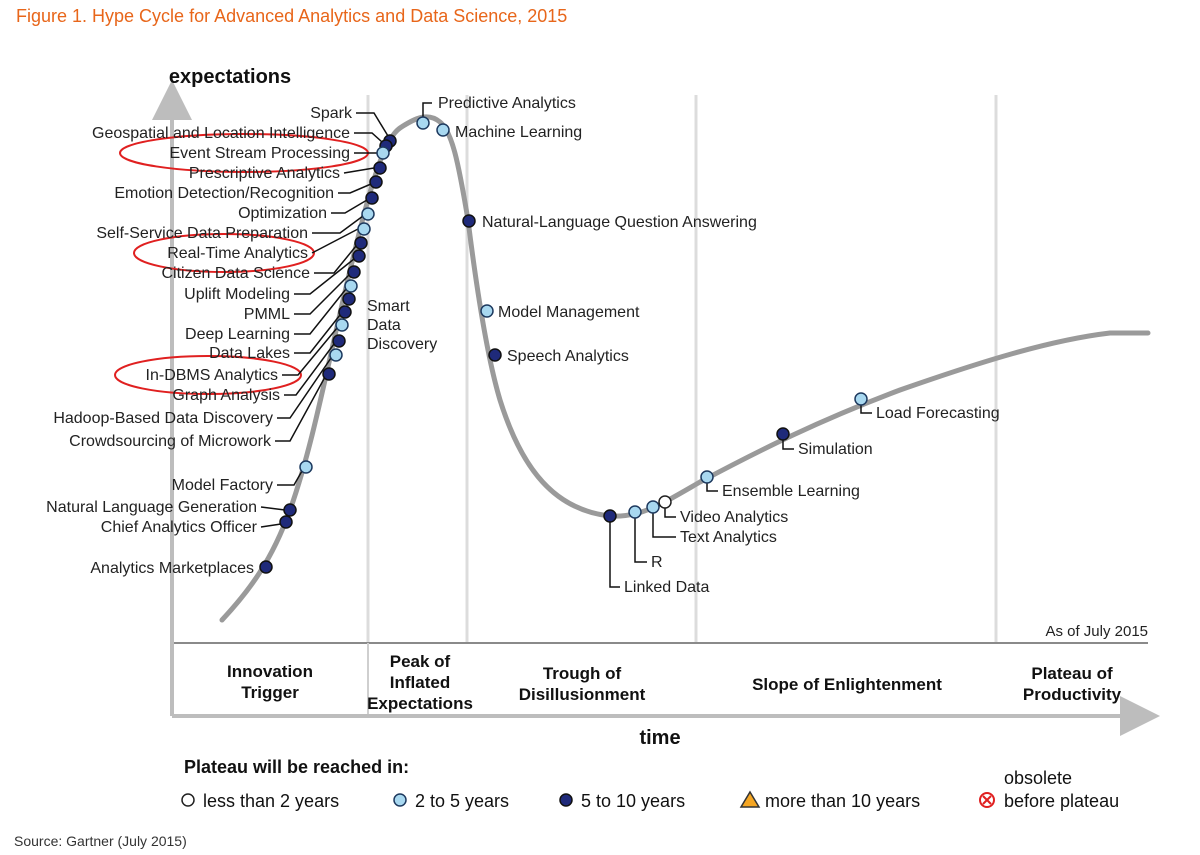  Describe the element at coordinates (306, 467) in the screenshot. I see `marker-model-factory` at that location.